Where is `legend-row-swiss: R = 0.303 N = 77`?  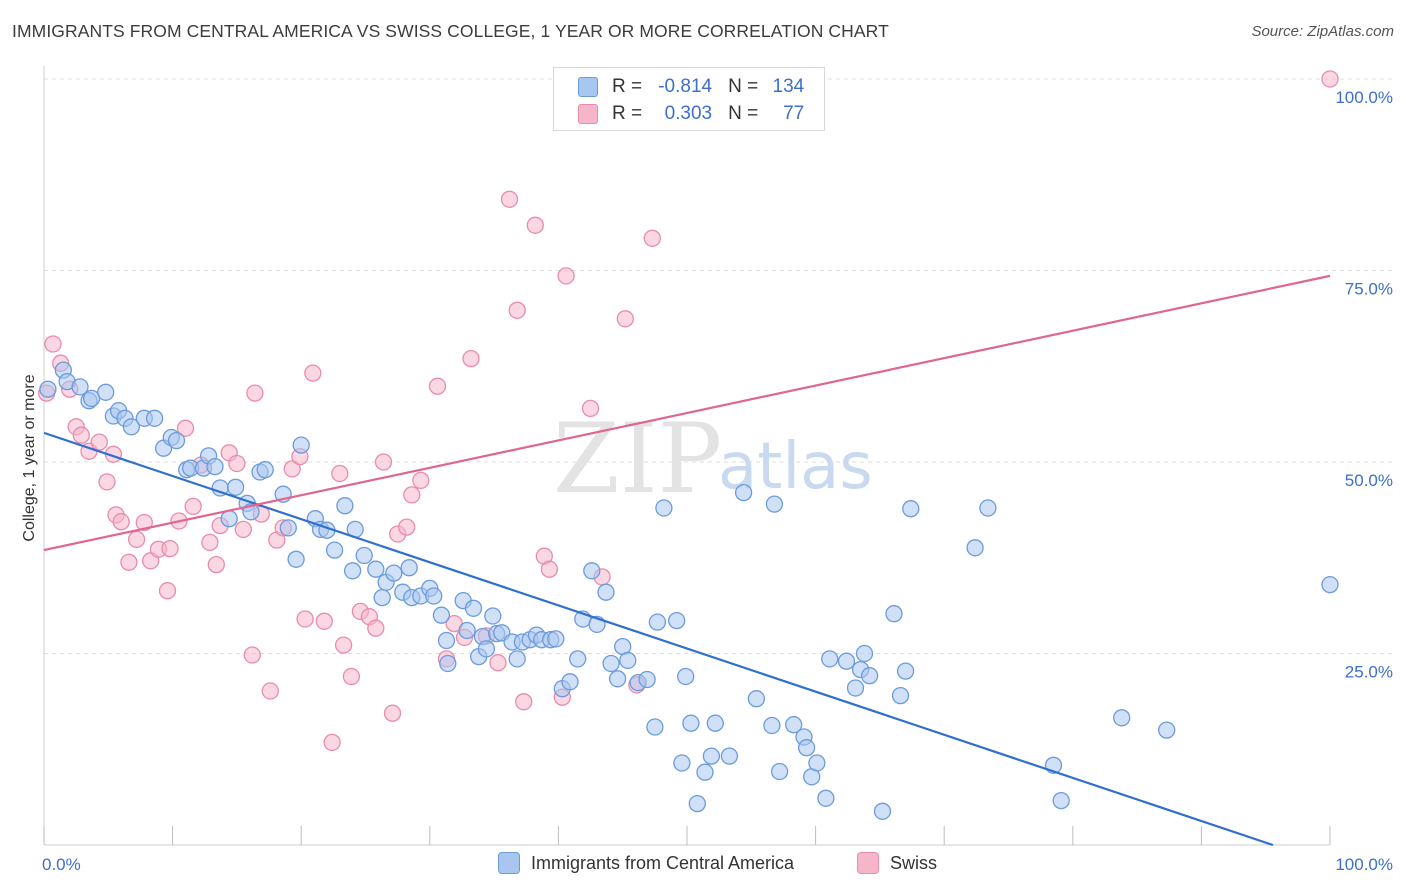
legend-row-swiss: R = 0.303 N = 77 is located at coordinates (679, 114).